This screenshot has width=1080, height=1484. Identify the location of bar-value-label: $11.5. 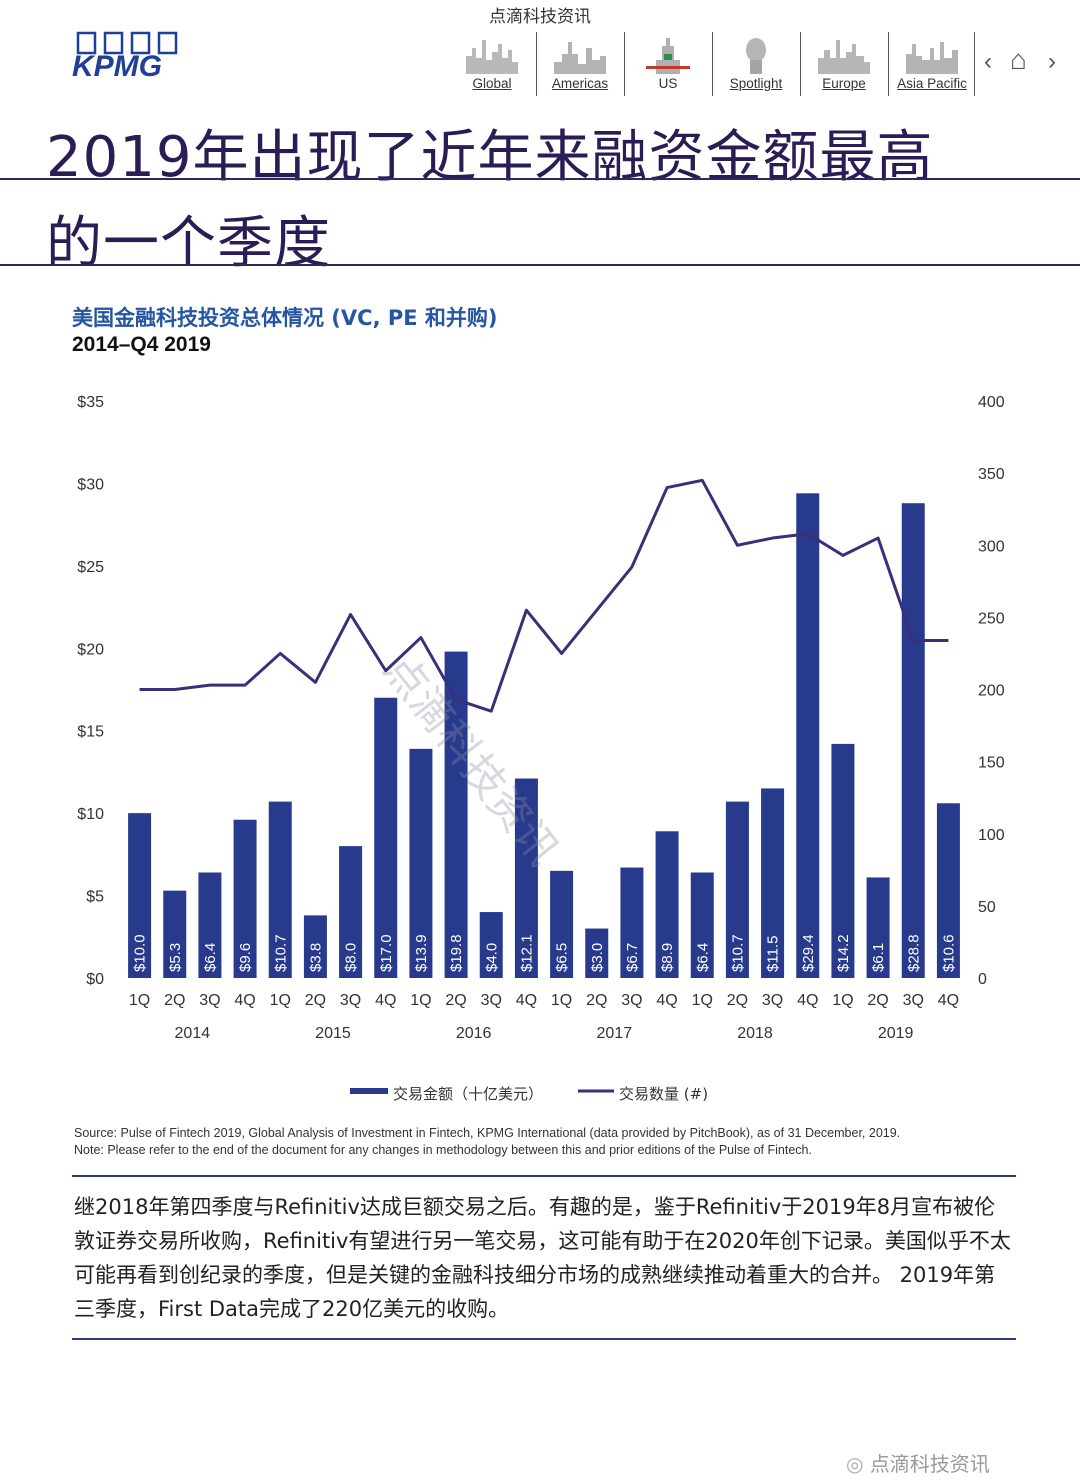
(773, 954).